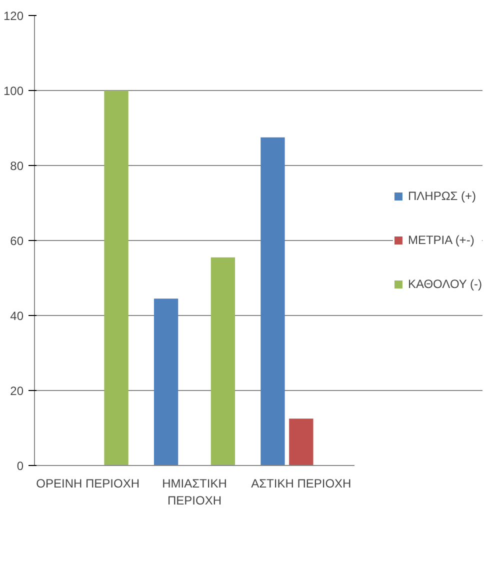 This screenshot has height=579, width=492. Describe the element at coordinates (13, 91) in the screenshot. I see `y-tick-label: 100` at that location.